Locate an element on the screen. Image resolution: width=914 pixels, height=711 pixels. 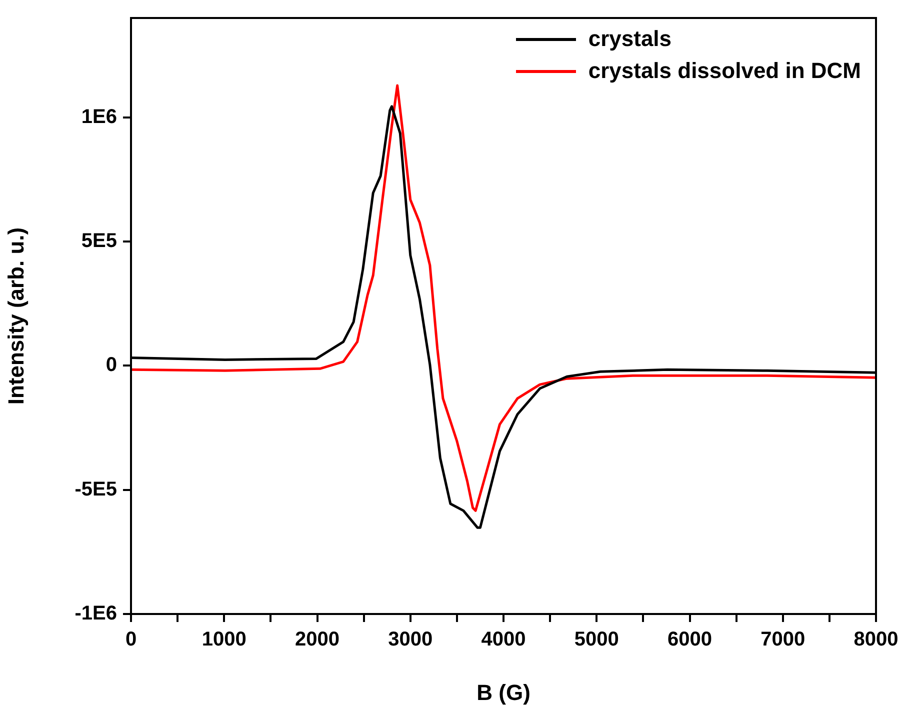
y-tick-label: 0 is located at coordinates (111, 365).